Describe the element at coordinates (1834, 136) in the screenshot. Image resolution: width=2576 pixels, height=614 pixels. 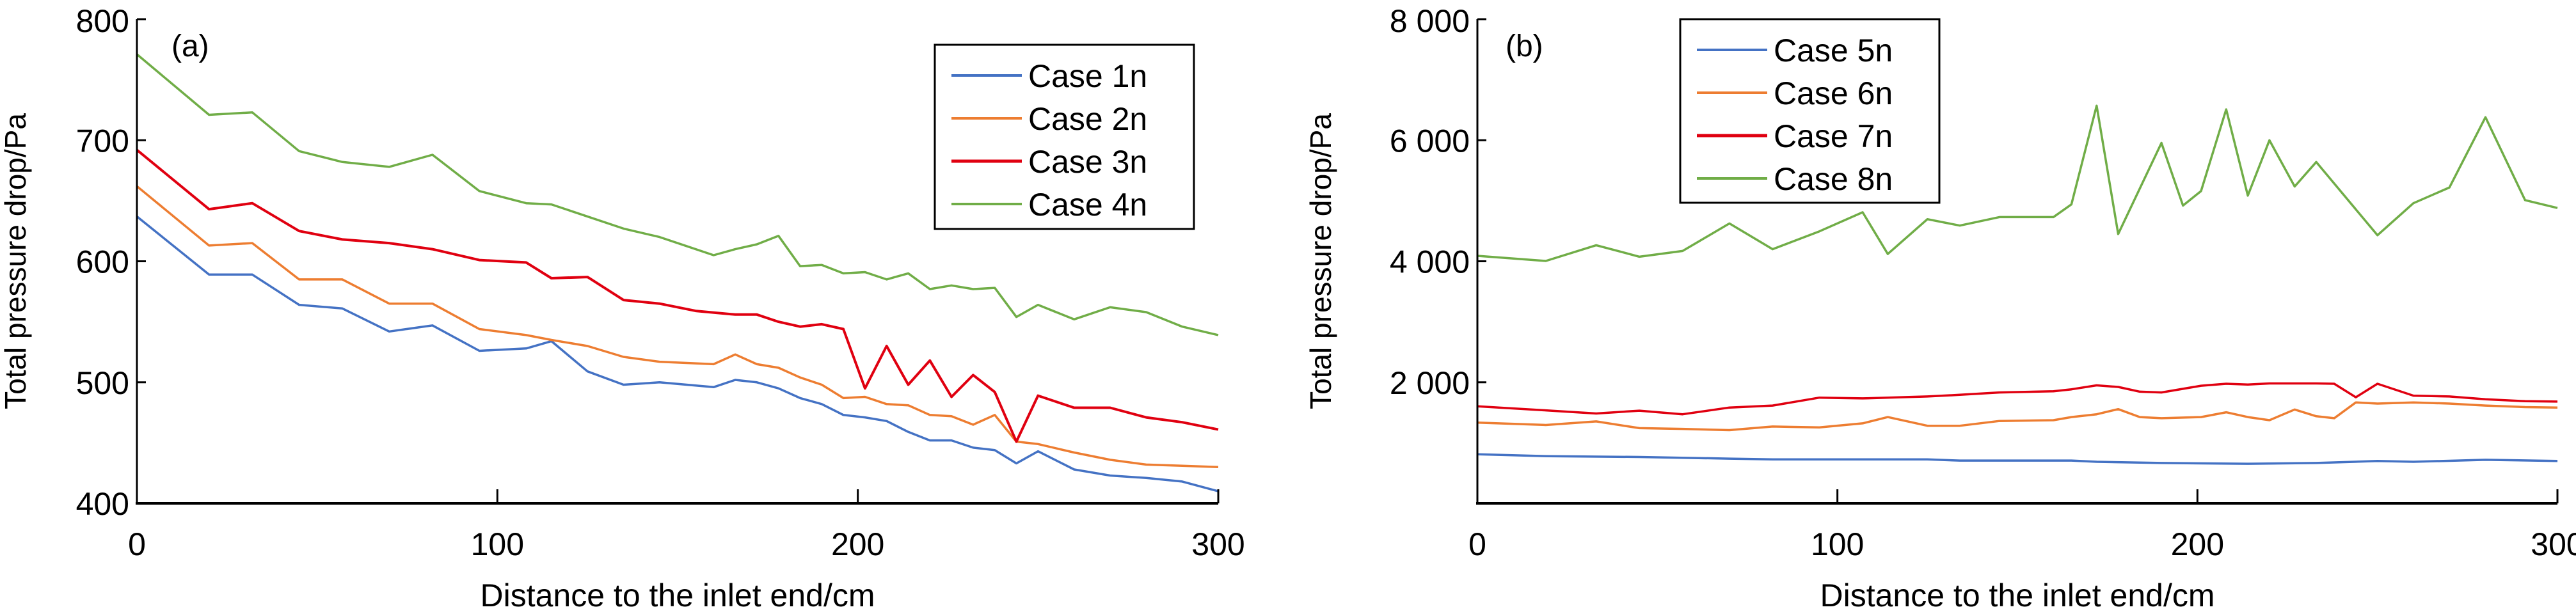
I see `legend-label: Case 7n` at that location.